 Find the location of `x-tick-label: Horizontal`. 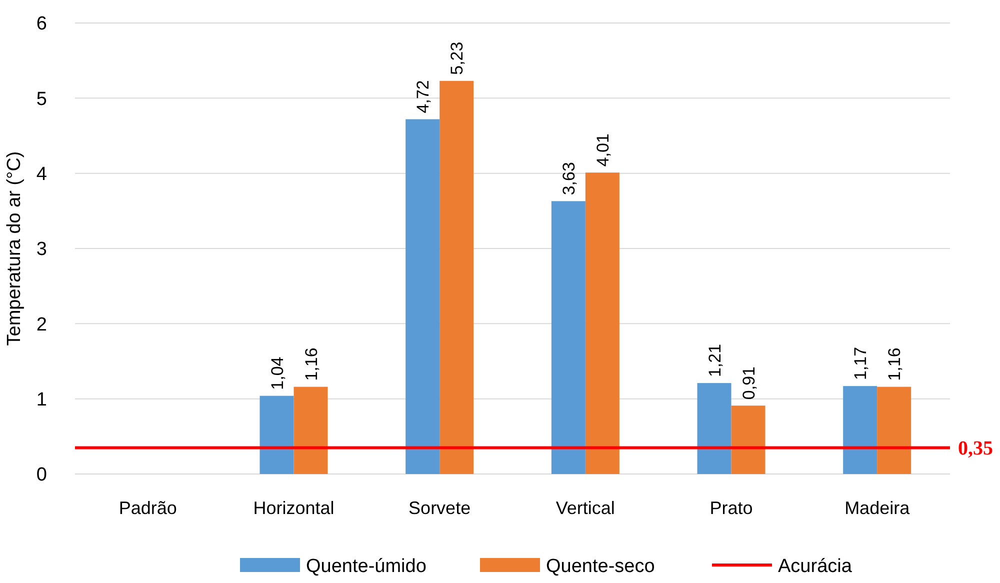

x-tick-label: Horizontal is located at coordinates (293, 508).